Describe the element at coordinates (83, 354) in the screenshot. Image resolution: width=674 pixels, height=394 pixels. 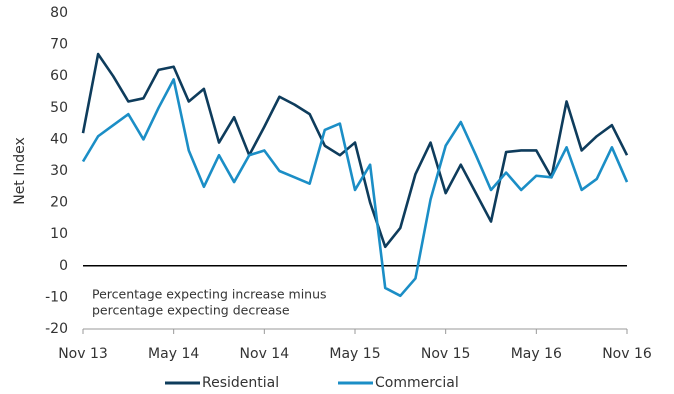
I see `x-tick-label: Nov 13` at that location.